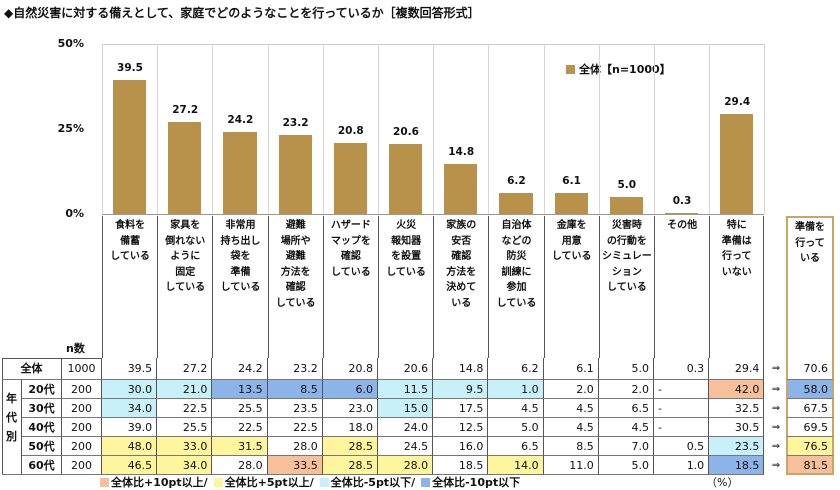 The height and width of the screenshot is (490, 840). I want to click on table-cell: 6.1, so click(571, 369).